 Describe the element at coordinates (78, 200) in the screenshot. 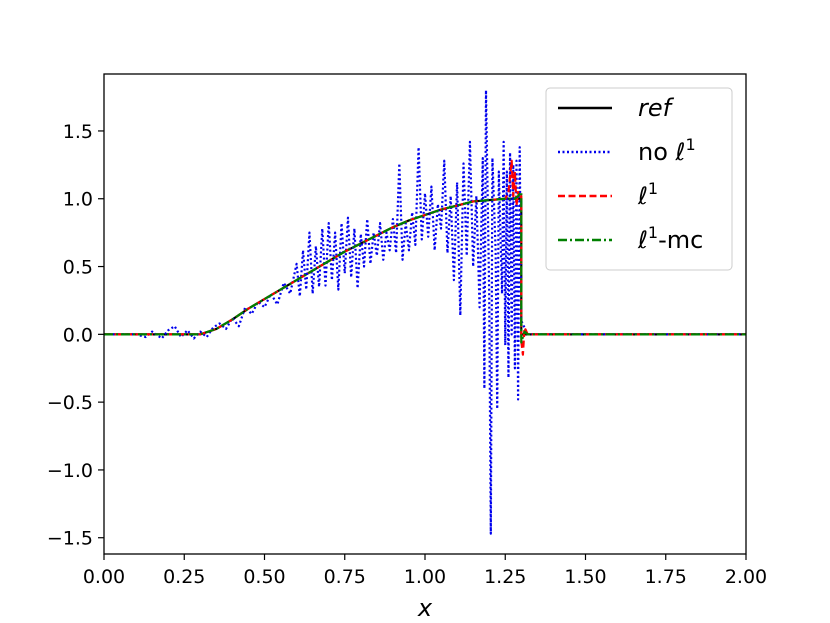

I see `y-tick-label: 1.0` at that location.